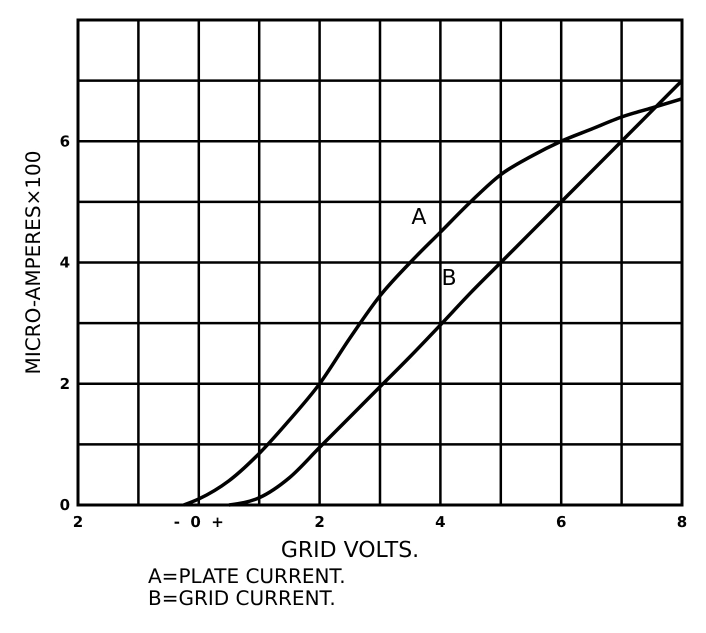  What do you see at coordinates (682, 522) in the screenshot?
I see `x-tick-label: 8` at bounding box center [682, 522].